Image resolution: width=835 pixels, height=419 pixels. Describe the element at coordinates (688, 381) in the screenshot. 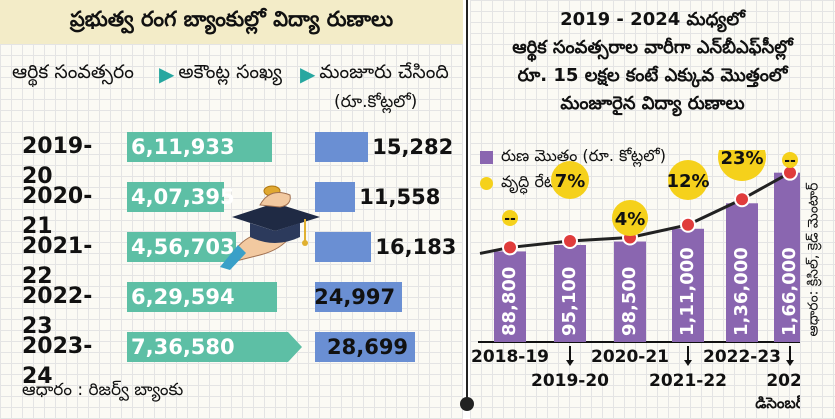

I see `category-label: 2021-22` at that location.